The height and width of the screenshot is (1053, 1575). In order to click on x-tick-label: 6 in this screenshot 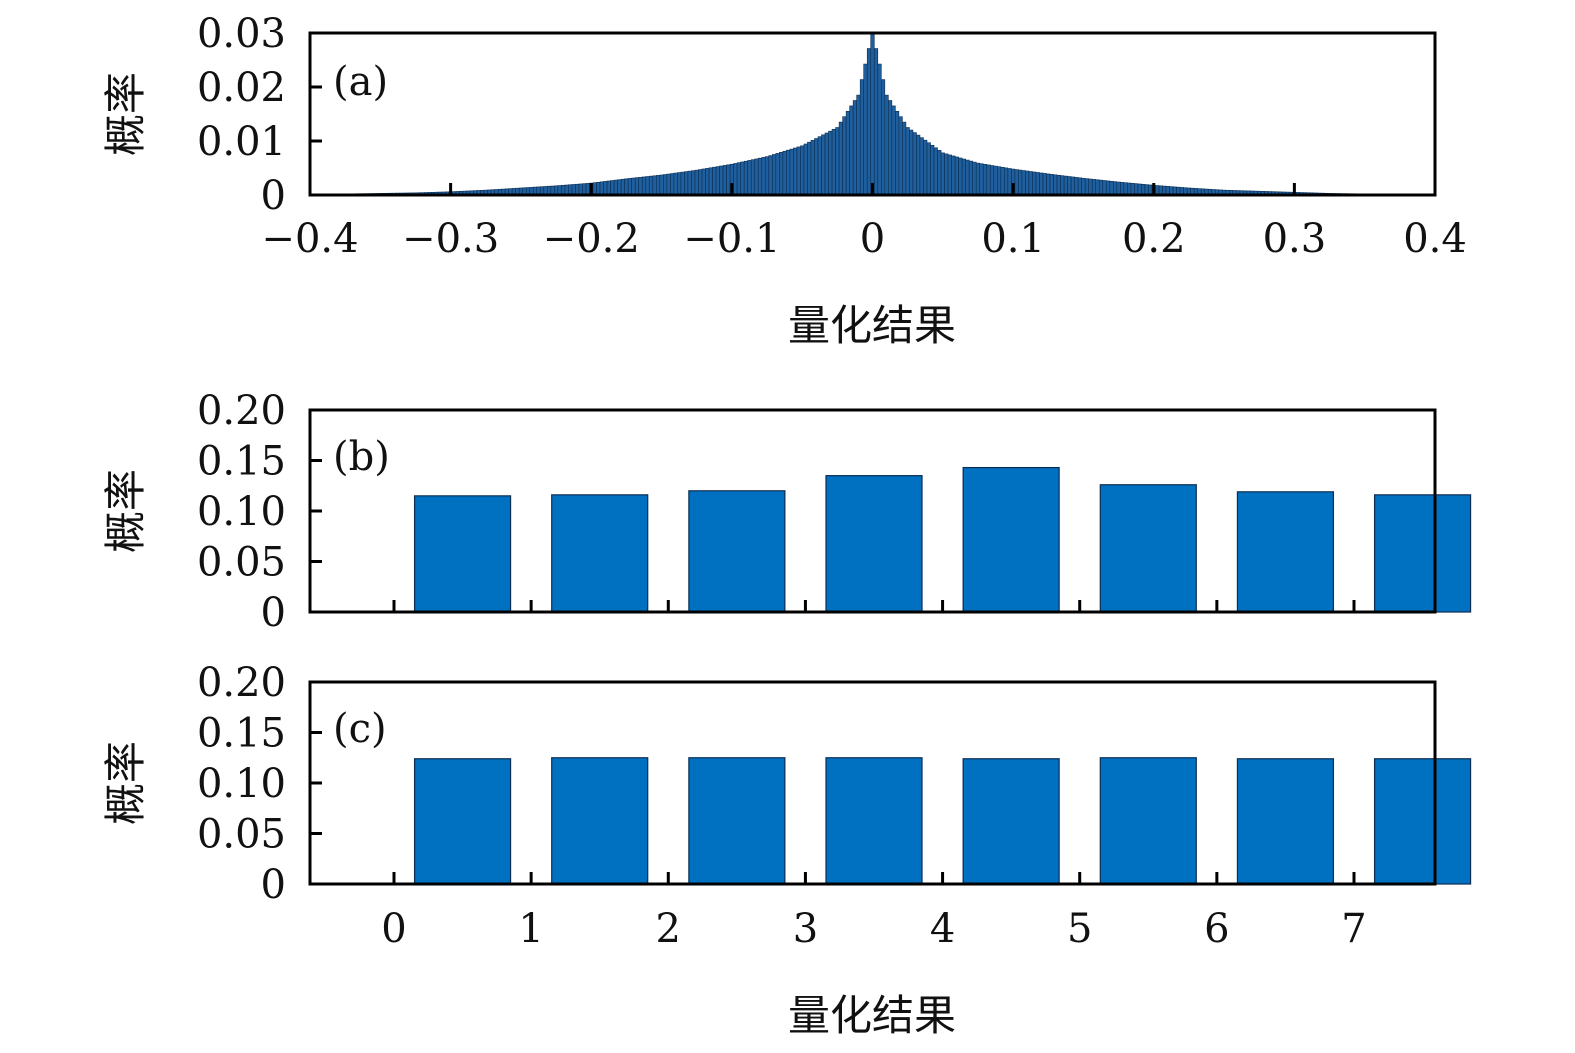, I will do `click(1216, 929)`.